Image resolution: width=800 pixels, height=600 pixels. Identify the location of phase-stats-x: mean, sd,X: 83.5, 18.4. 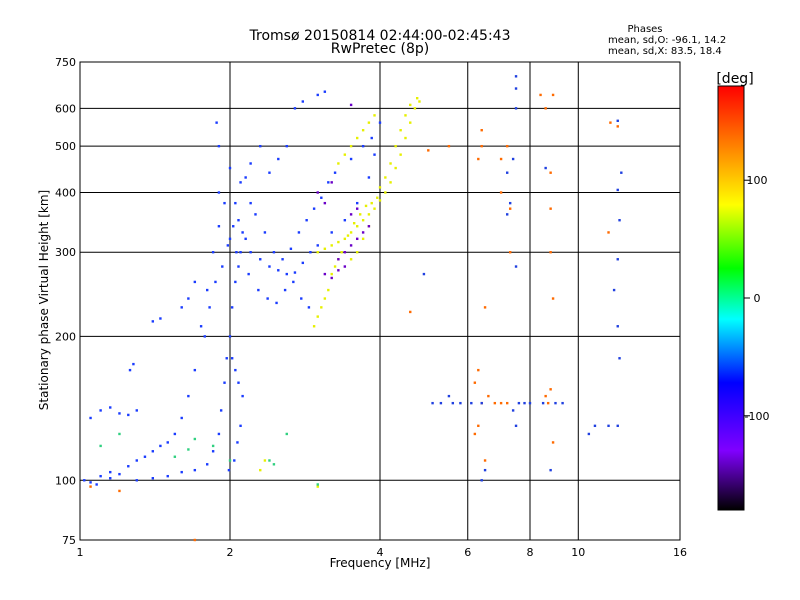
(665, 51).